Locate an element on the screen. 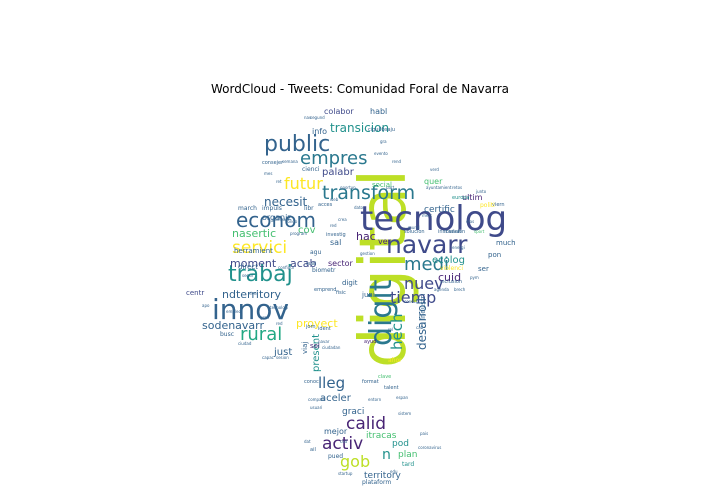 The height and width of the screenshot is (504, 720). word-cloud-word: trabaj is located at coordinates (260, 274).